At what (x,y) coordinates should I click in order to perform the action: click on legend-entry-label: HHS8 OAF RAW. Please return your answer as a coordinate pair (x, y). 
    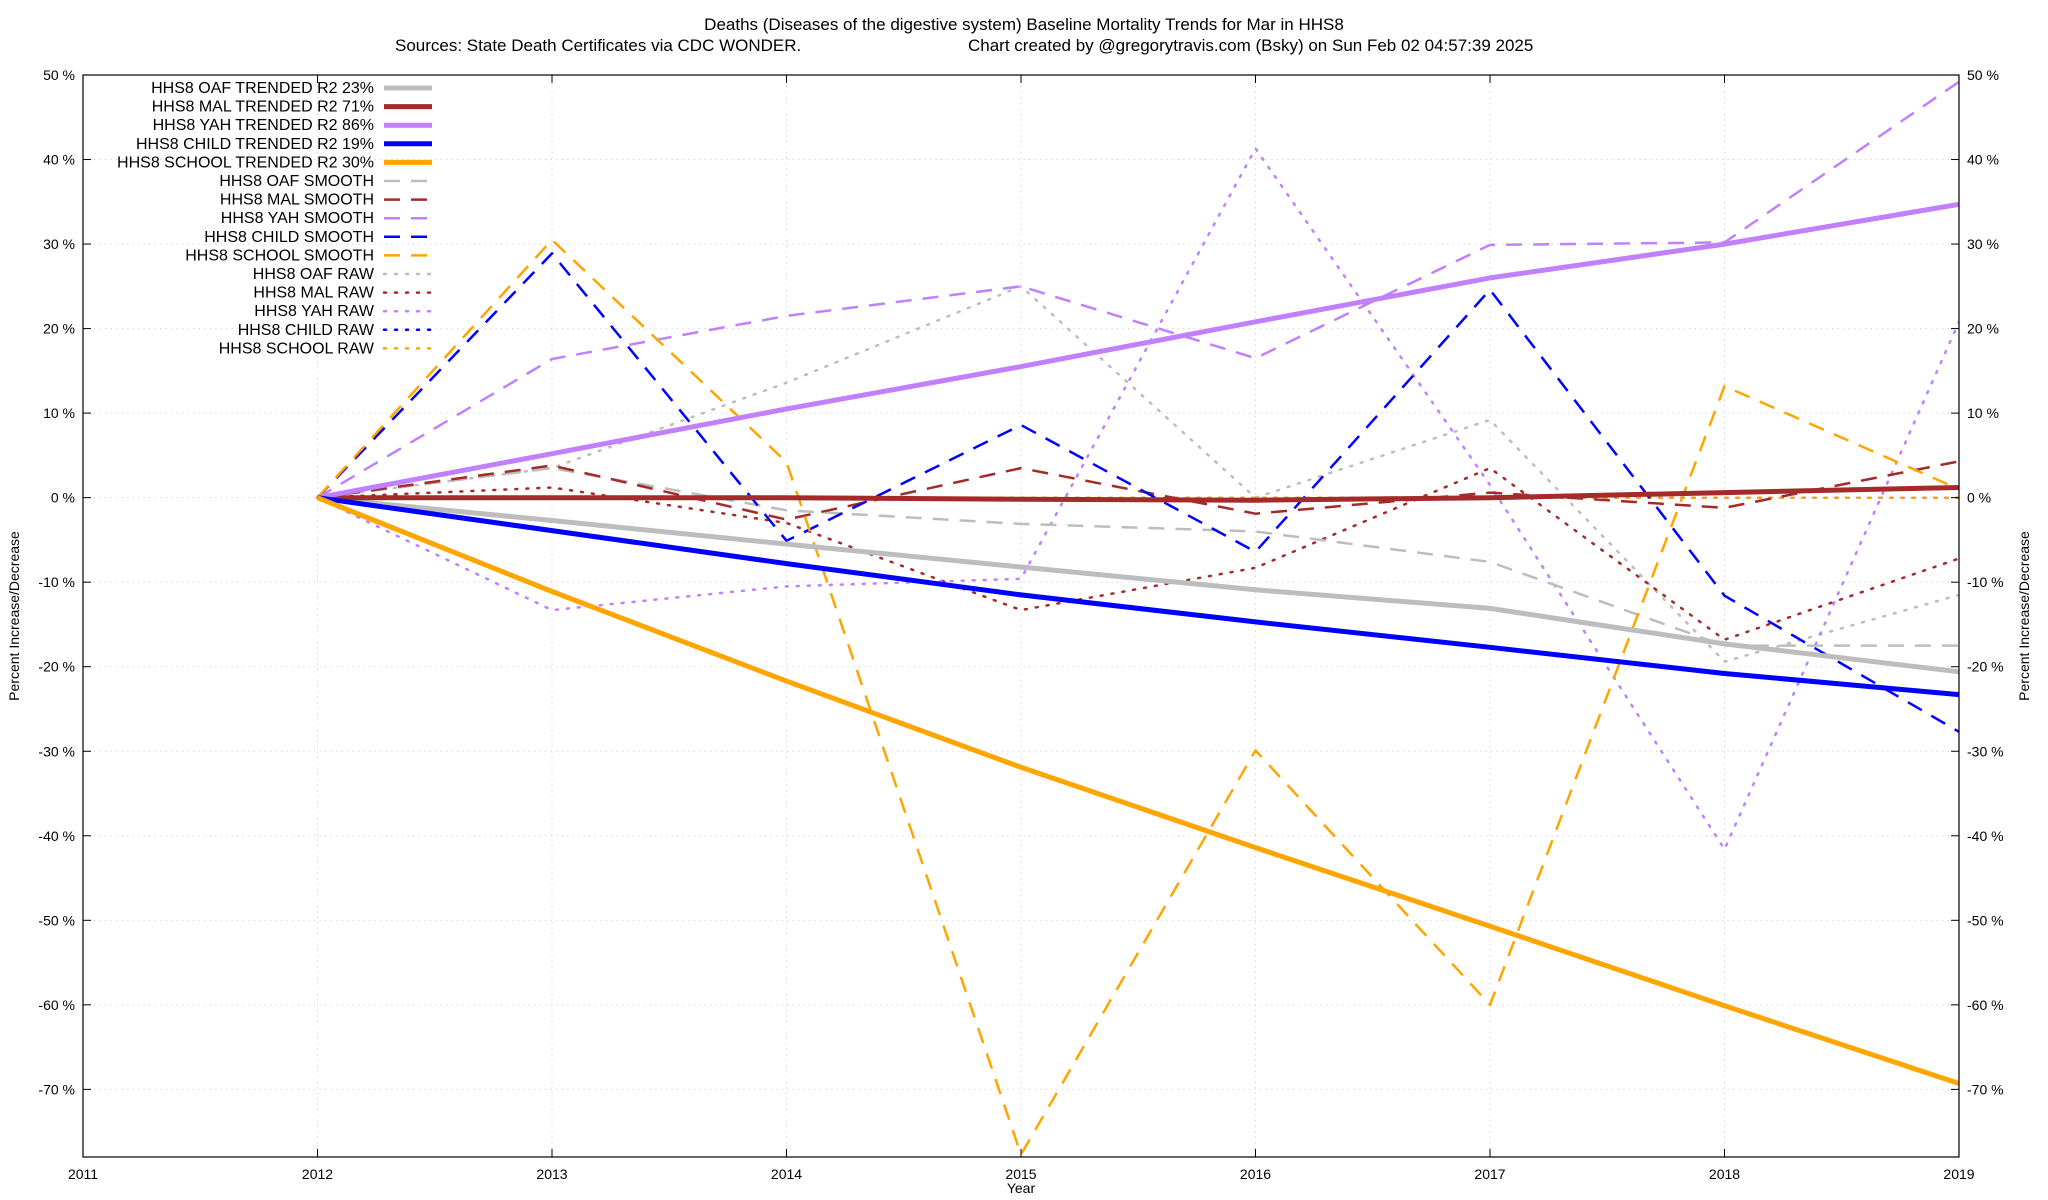
    Looking at the image, I should click on (314, 274).